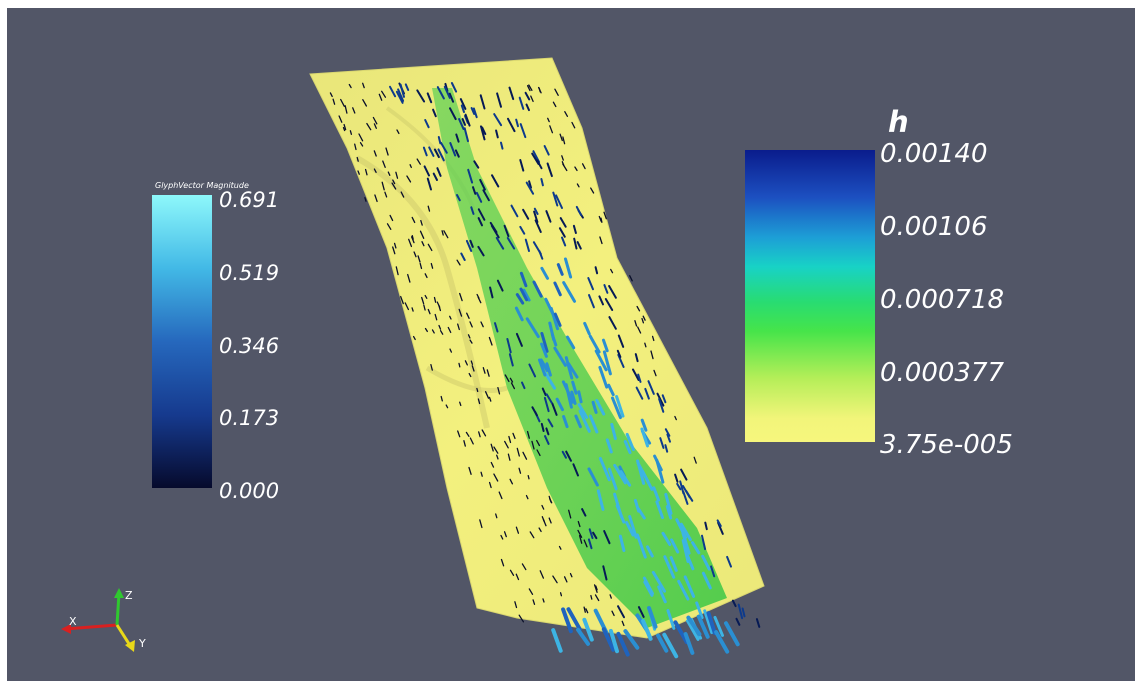 This screenshot has height=687, width=1140. I want to click on h-colorbar, so click(810, 296).